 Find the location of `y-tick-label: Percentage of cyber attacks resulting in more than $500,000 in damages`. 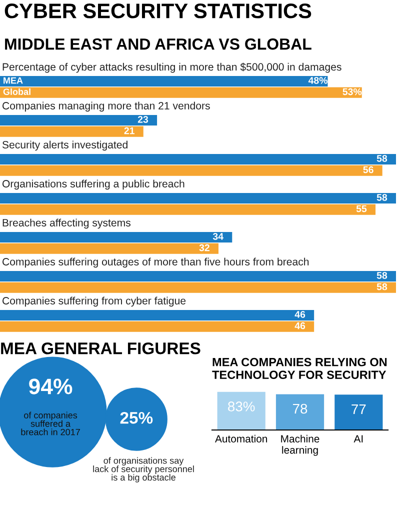

y-tick-label: Percentage of cyber attacks resulting in more than $500,000 in damages is located at coordinates (172, 67).